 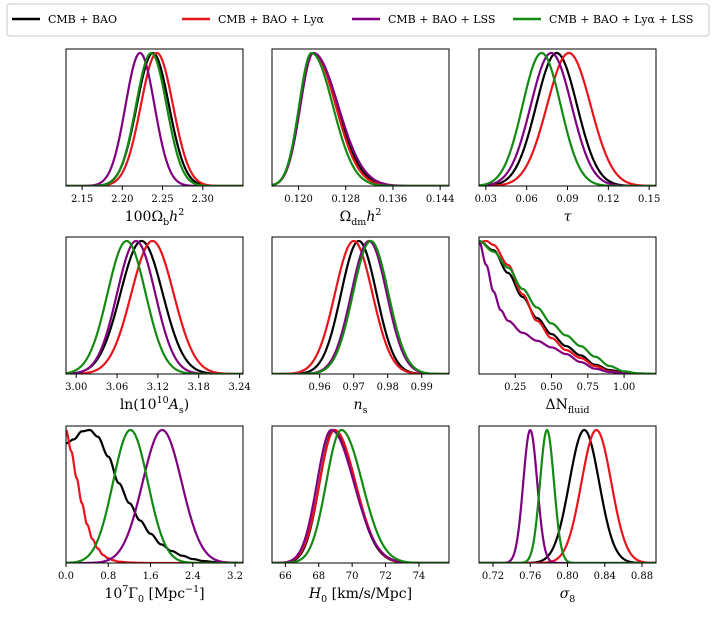 What do you see at coordinates (567, 199) in the screenshot?
I see `tick-label-tau: 0.09` at bounding box center [567, 199].